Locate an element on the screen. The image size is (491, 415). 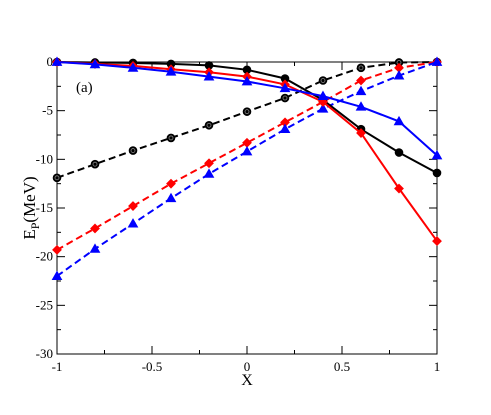
x-tick-label: -0.5 is located at coordinates (152, 366).